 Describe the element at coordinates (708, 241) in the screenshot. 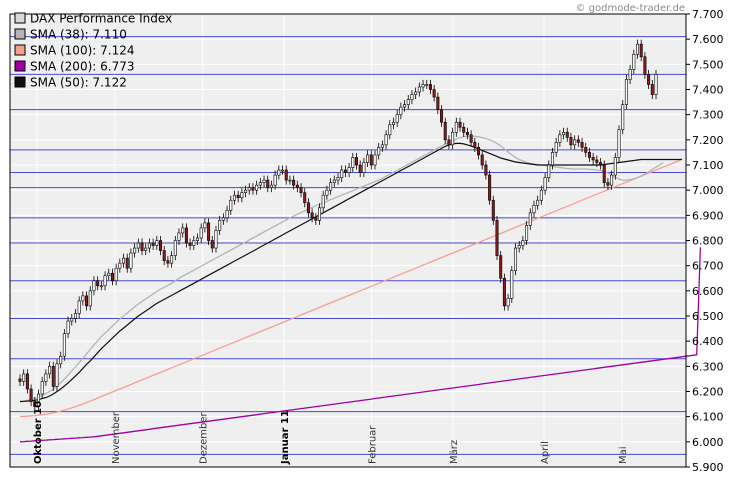

I see `y-tick-label: 6.800` at that location.